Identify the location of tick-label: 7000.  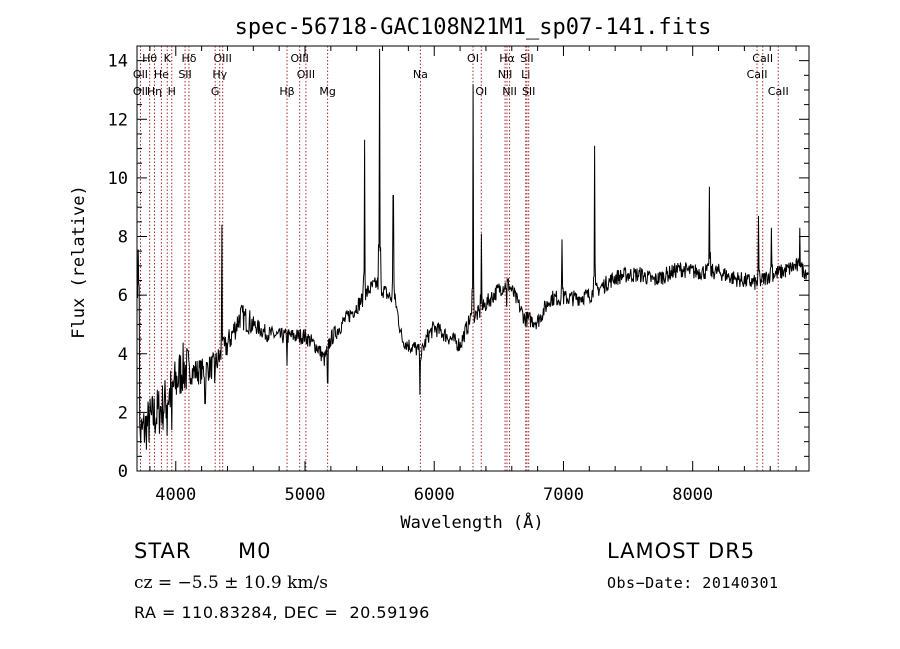
(563, 495).